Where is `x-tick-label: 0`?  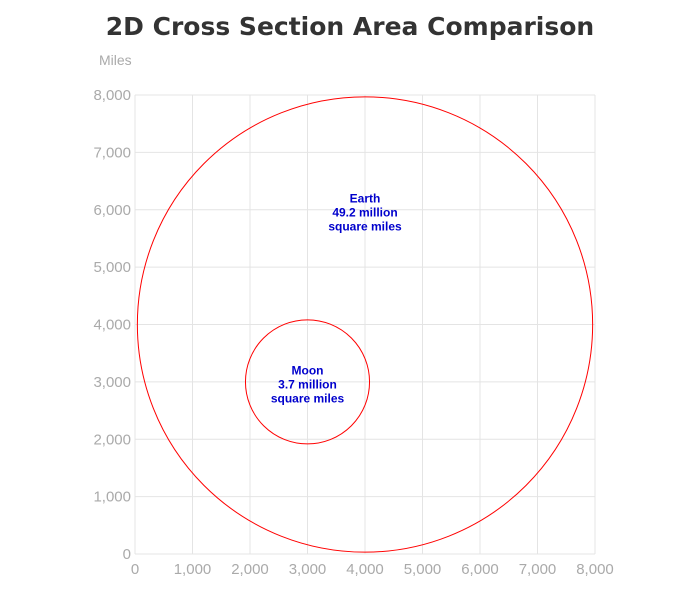
x-tick-label: 0 is located at coordinates (135, 569).